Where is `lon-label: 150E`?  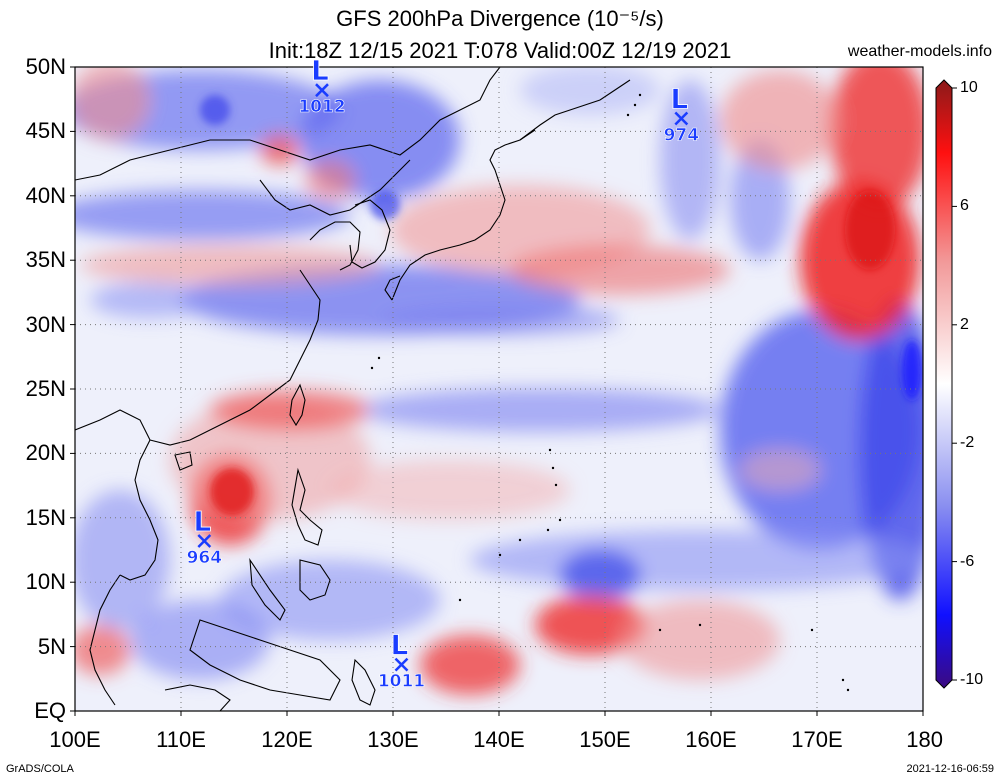
lon-label: 150E is located at coordinates (605, 739).